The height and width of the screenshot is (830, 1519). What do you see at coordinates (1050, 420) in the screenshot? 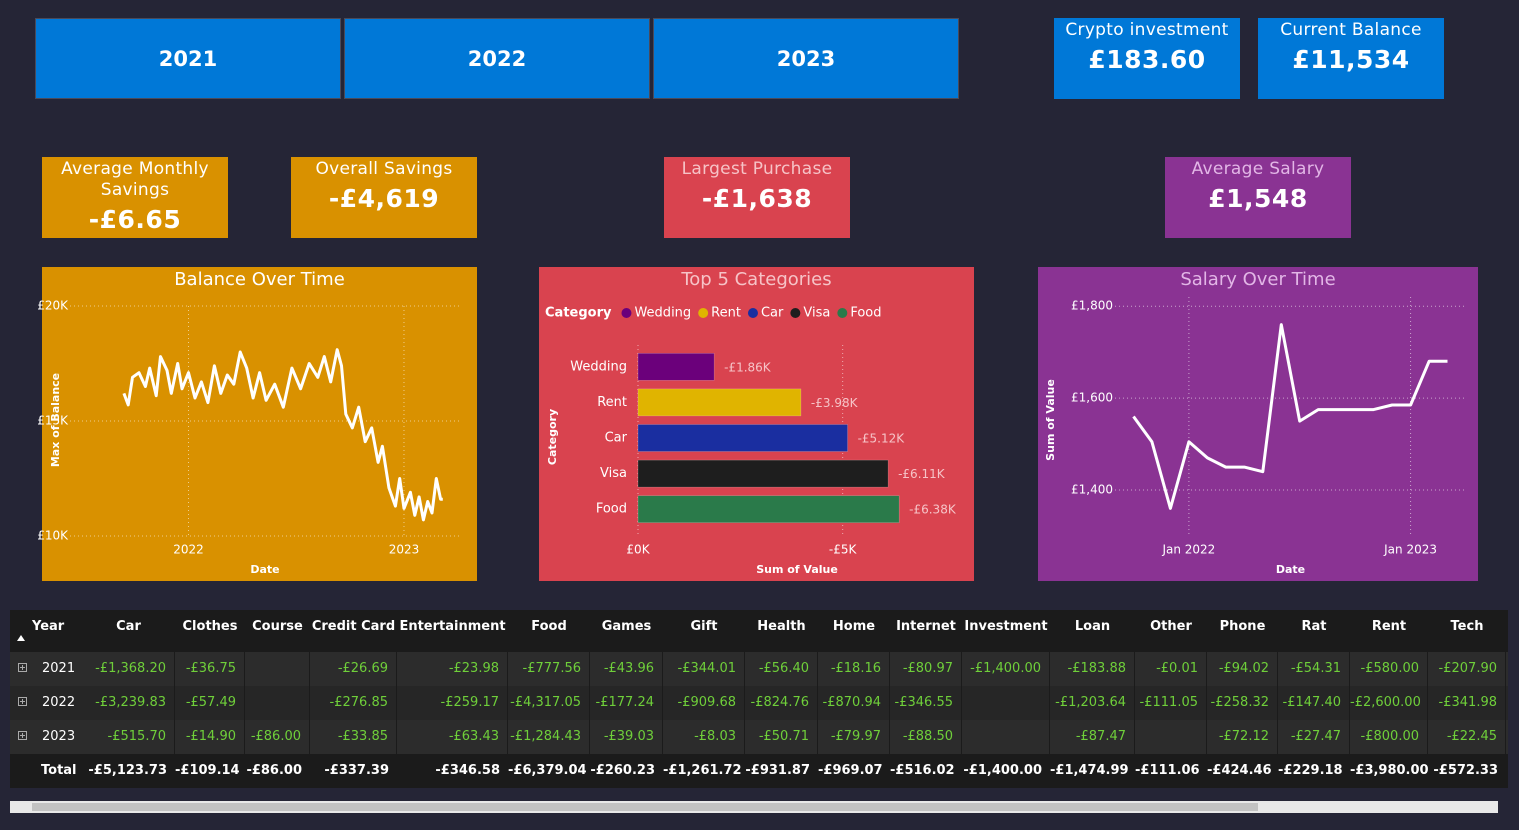
I see `y-axis-title: Sum of Value` at bounding box center [1050, 420].